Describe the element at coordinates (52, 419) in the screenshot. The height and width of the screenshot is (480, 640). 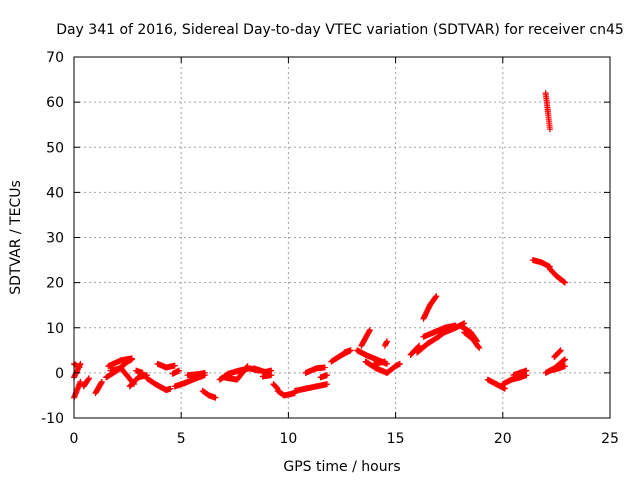
I see `y-tick-label: -10` at that location.